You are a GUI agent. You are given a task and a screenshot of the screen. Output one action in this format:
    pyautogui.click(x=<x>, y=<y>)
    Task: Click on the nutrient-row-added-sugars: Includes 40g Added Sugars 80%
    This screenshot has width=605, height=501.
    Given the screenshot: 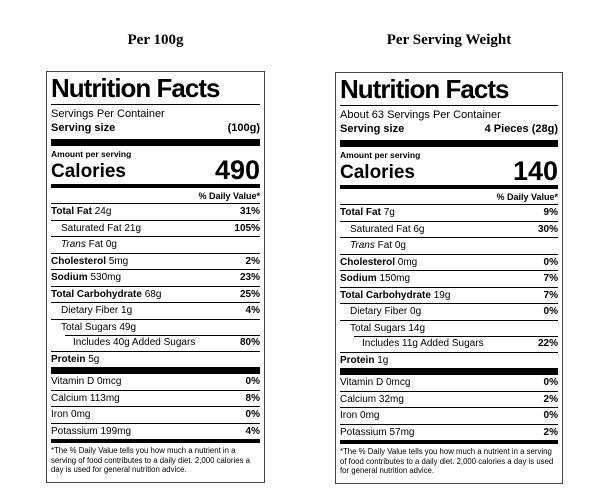 What is the action you would take?
    pyautogui.click(x=155, y=343)
    